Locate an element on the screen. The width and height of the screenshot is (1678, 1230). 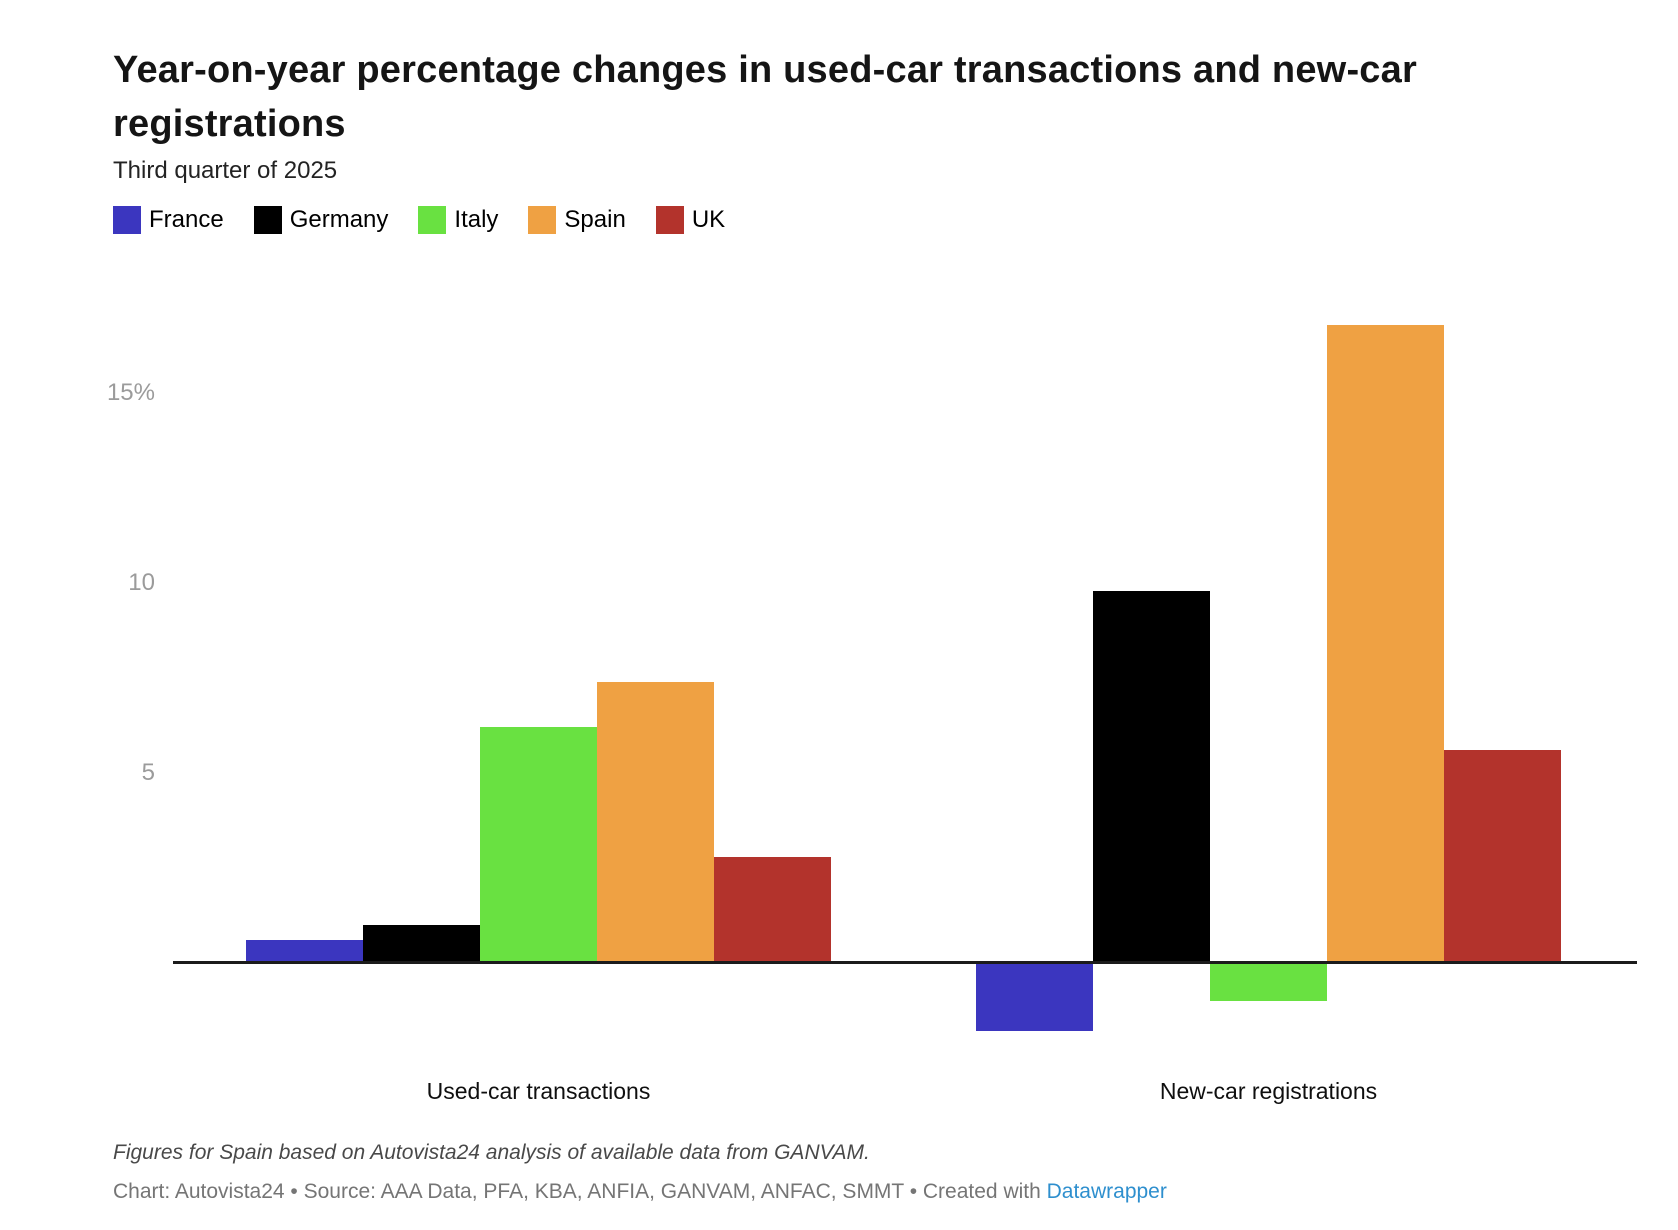
category-label: New-car registrations is located at coordinates (1268, 1091).